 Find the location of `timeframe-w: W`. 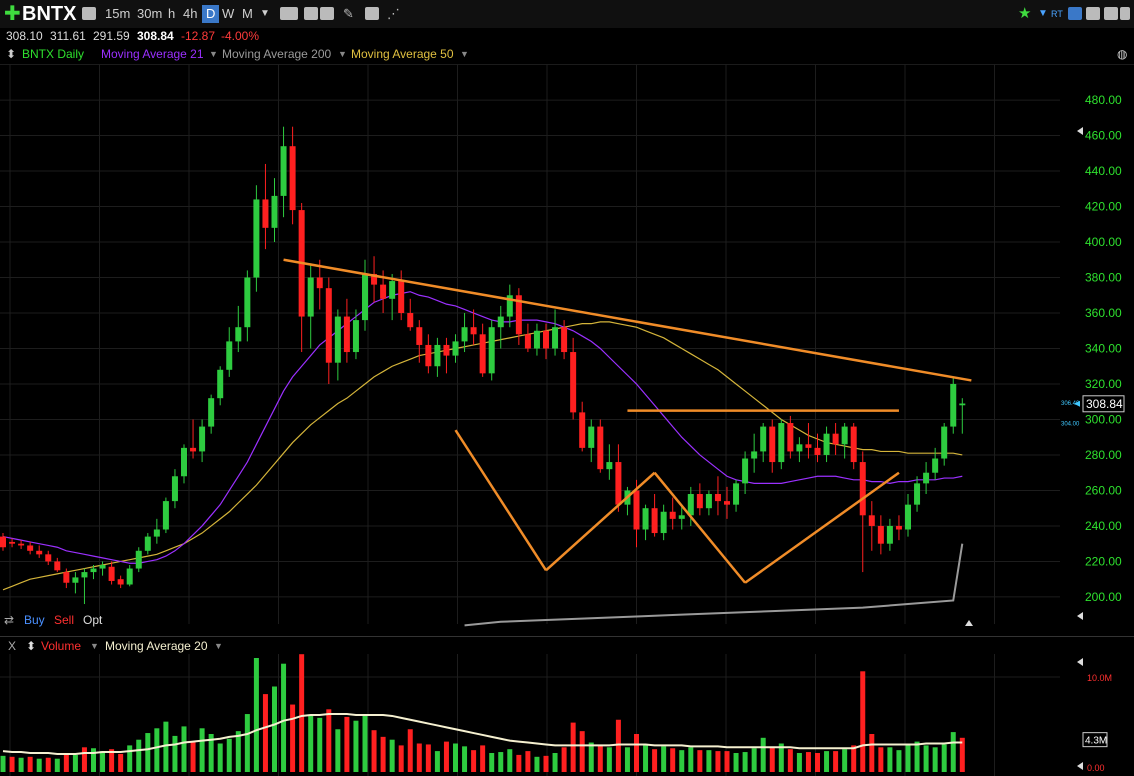

timeframe-w: W is located at coordinates (228, 13).